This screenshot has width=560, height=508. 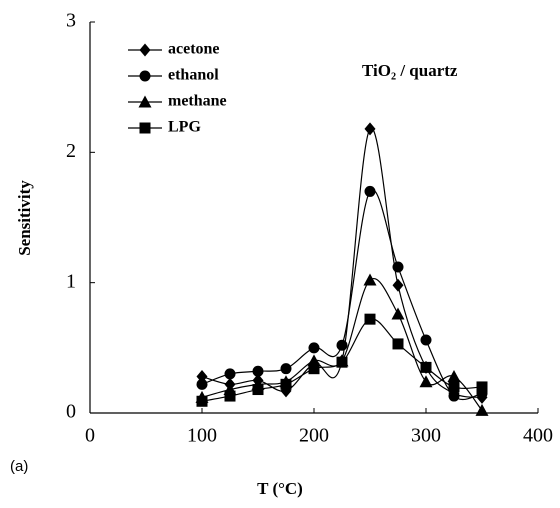 I want to click on panel-label: (a), so click(x=19, y=466).